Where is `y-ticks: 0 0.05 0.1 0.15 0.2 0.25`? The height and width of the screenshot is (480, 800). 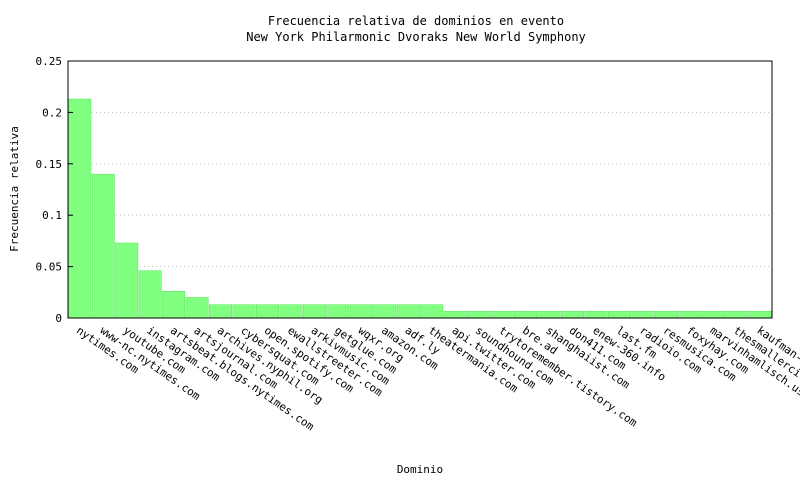
y-ticks: 0 0.05 0.1 0.15 0.2 0.25 is located at coordinates (54, 190).